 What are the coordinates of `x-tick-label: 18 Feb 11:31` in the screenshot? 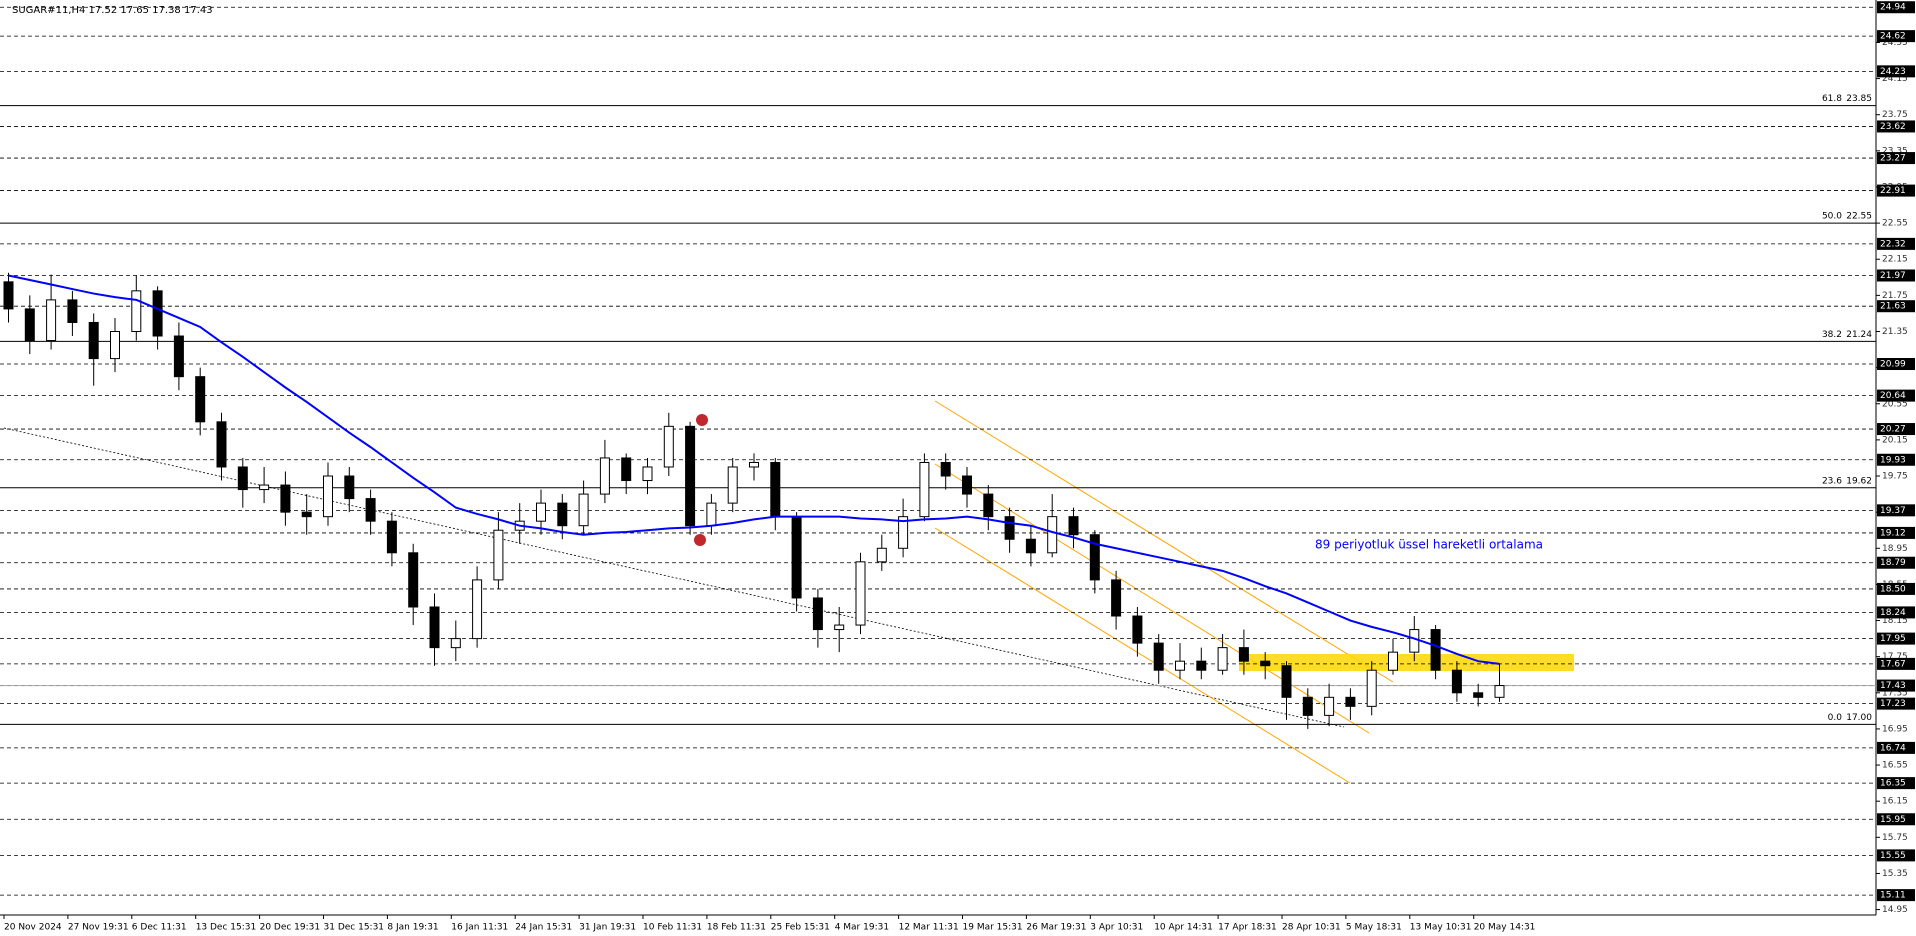 It's located at (736, 928).